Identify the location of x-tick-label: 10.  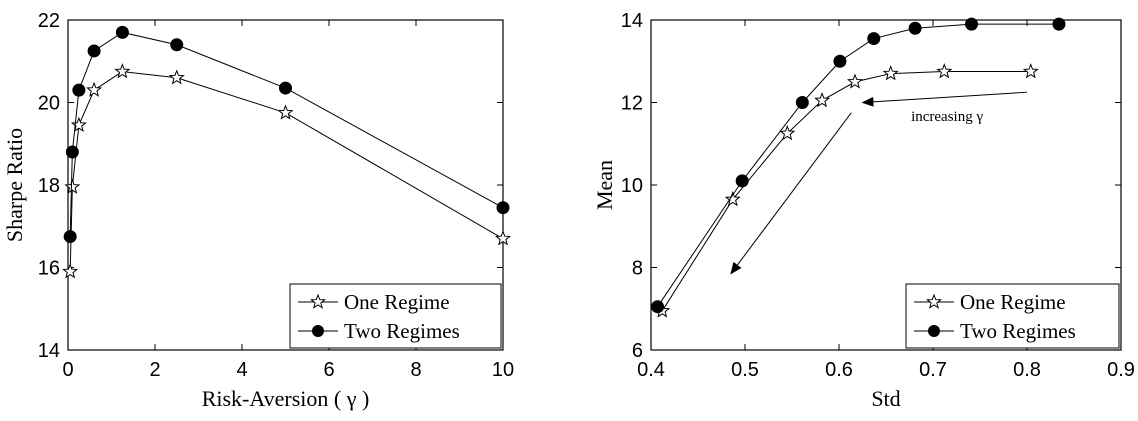
(503, 370).